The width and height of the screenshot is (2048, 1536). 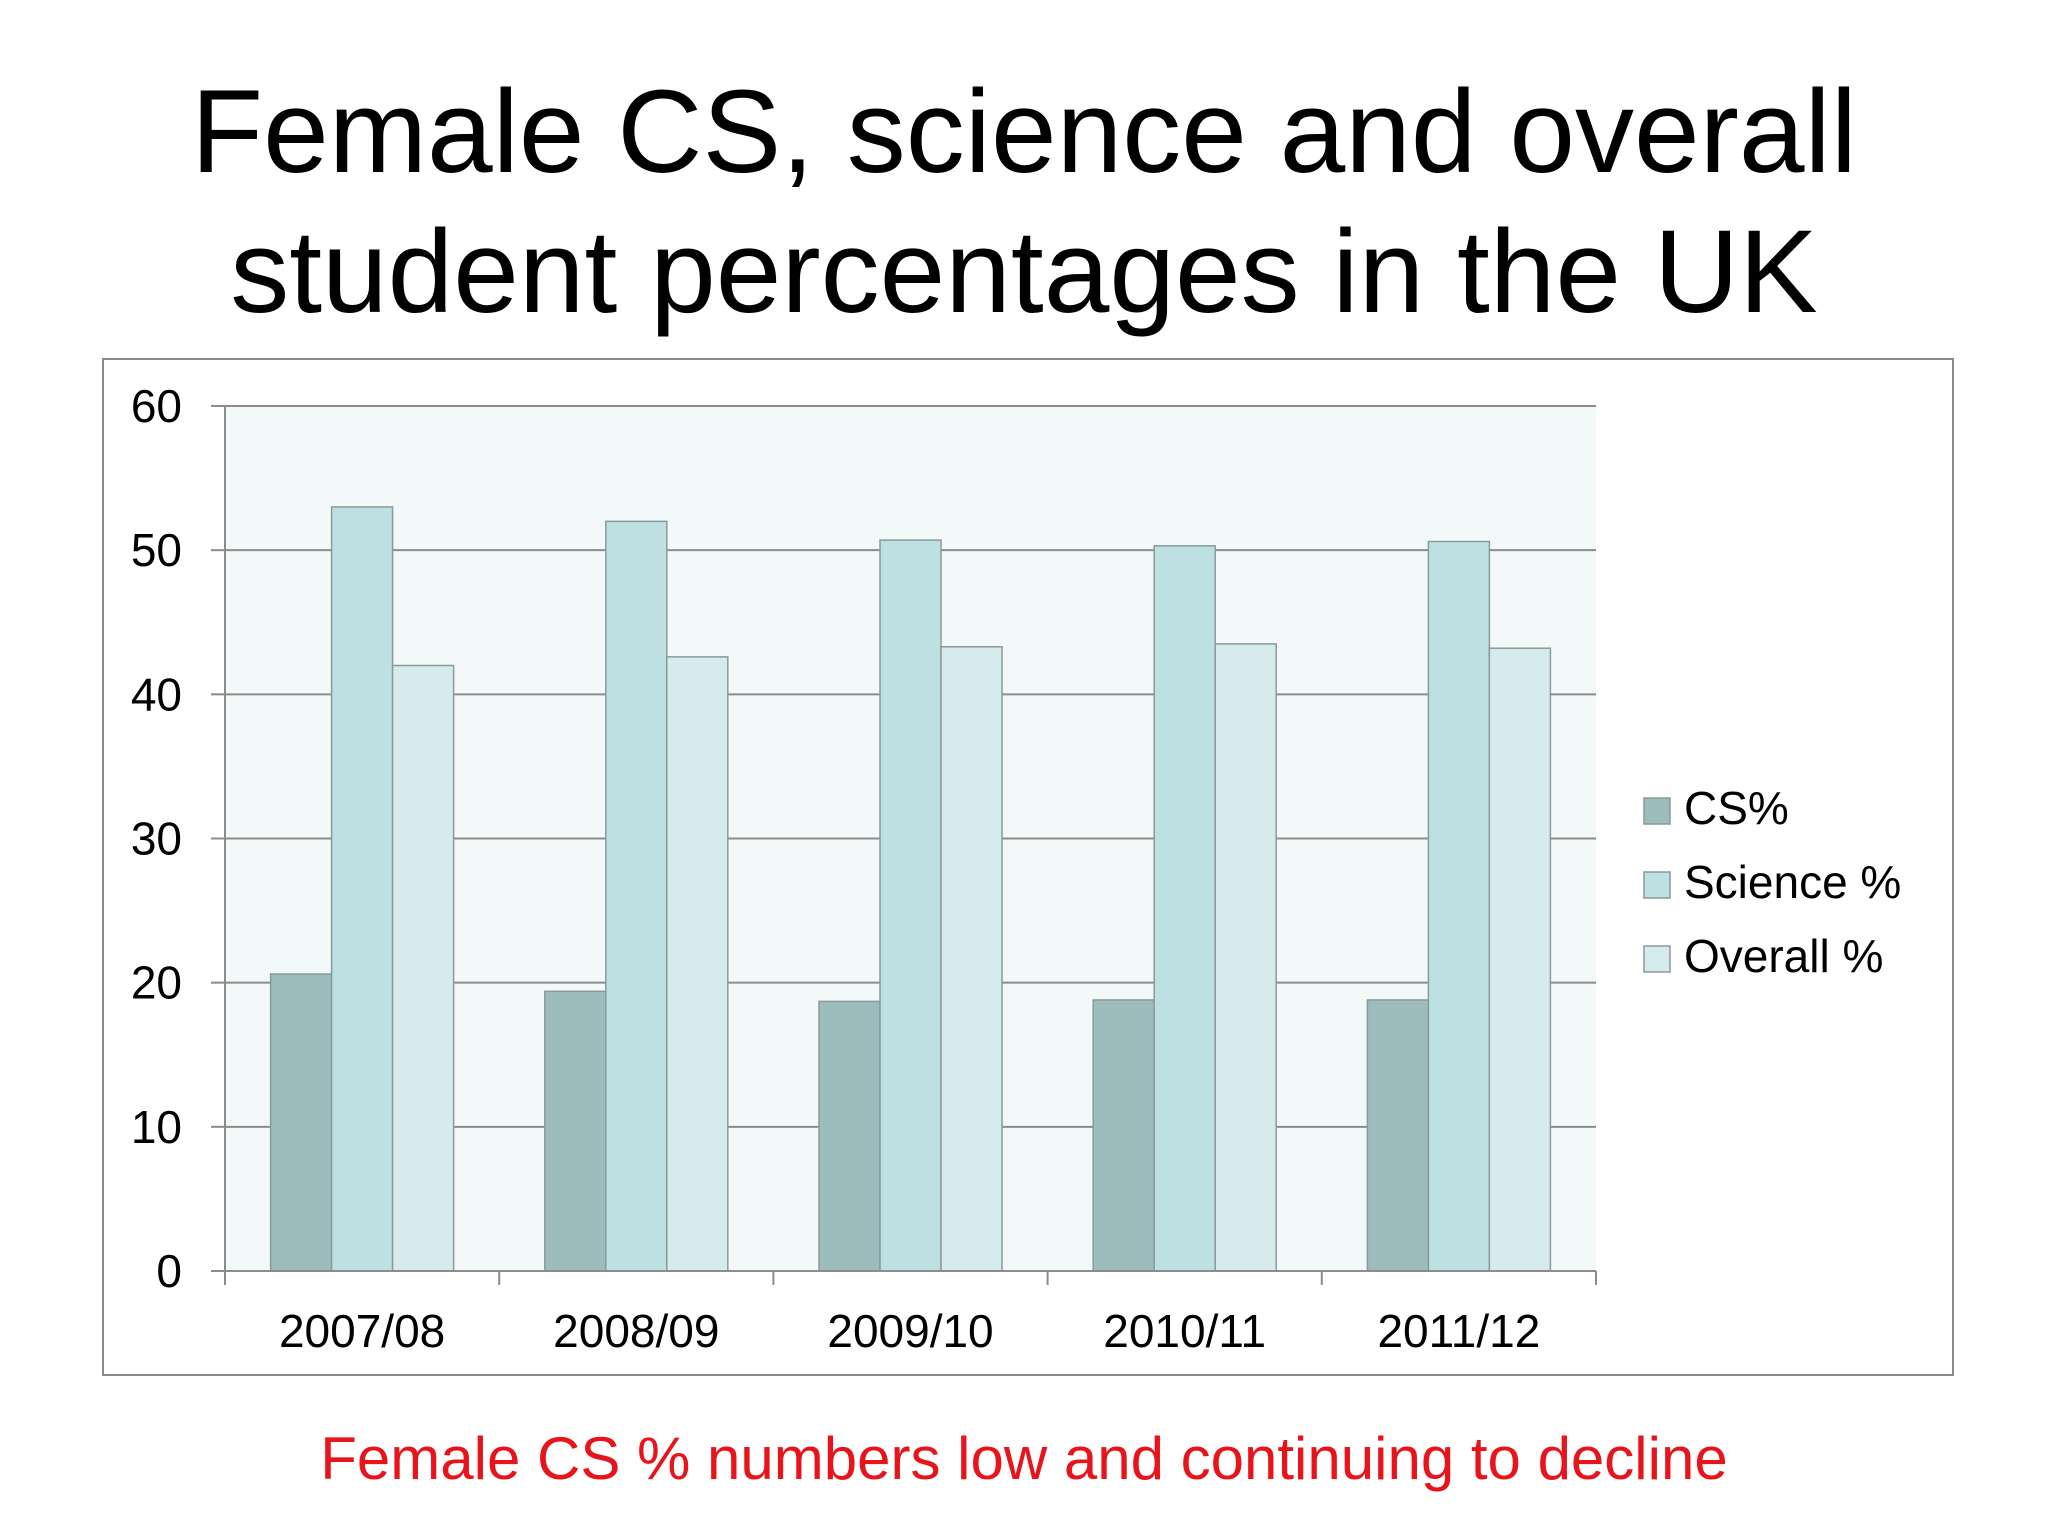 What do you see at coordinates (1024, 132) in the screenshot?
I see `title-line-1: Female CS, science and overall` at bounding box center [1024, 132].